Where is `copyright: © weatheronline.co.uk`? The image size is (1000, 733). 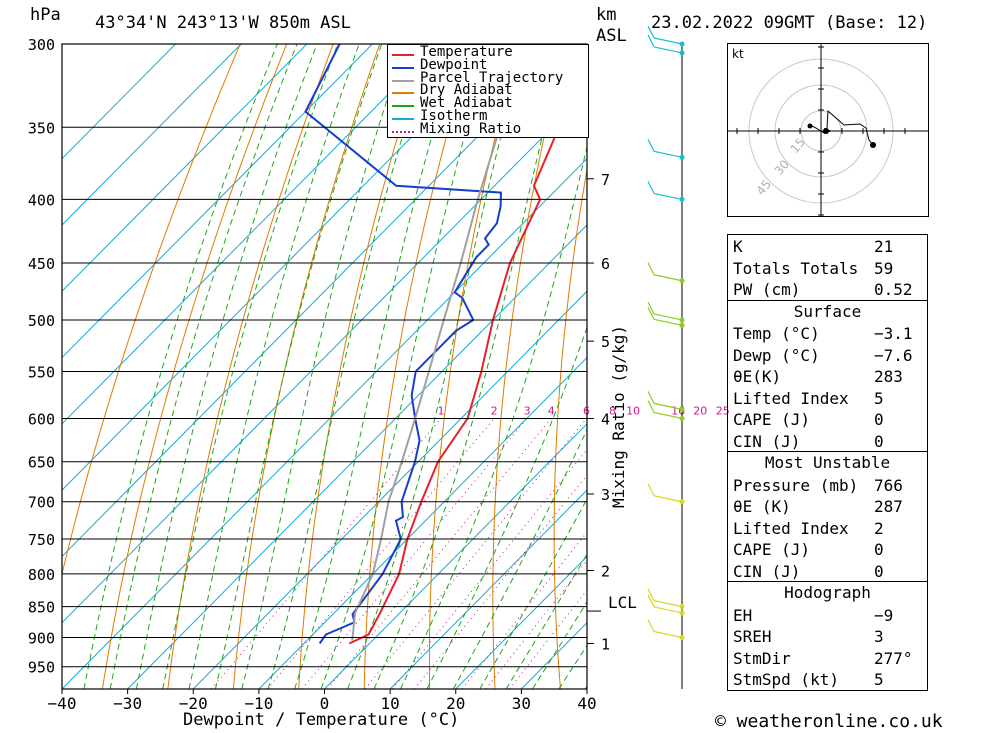 copyright: © weatheronline.co.uk is located at coordinates (829, 721).